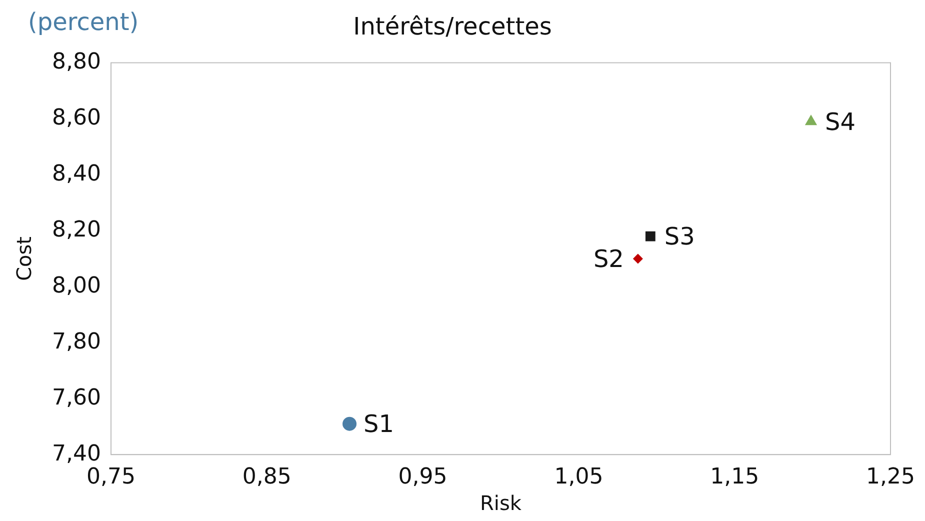 This screenshot has height=521, width=925. Describe the element at coordinates (452, 26) in the screenshot. I see `chart-title: Intérêts/recettes` at that location.